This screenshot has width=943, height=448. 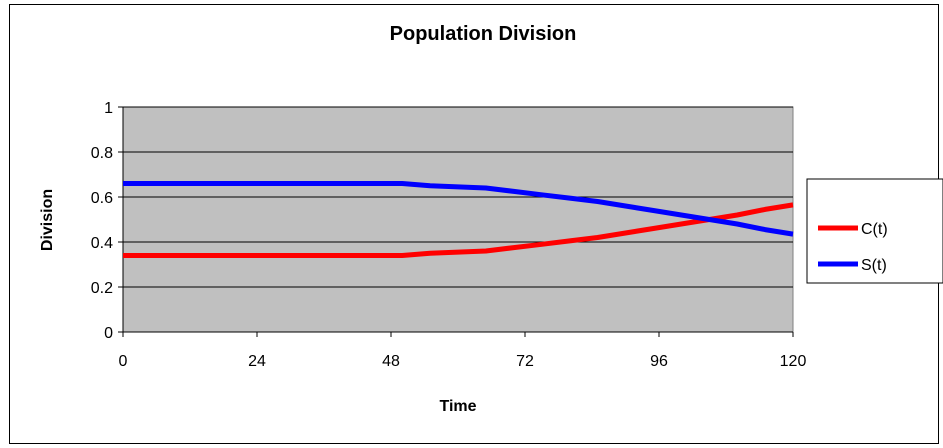 What do you see at coordinates (659, 361) in the screenshot?
I see `x-tick-label: 96` at bounding box center [659, 361].